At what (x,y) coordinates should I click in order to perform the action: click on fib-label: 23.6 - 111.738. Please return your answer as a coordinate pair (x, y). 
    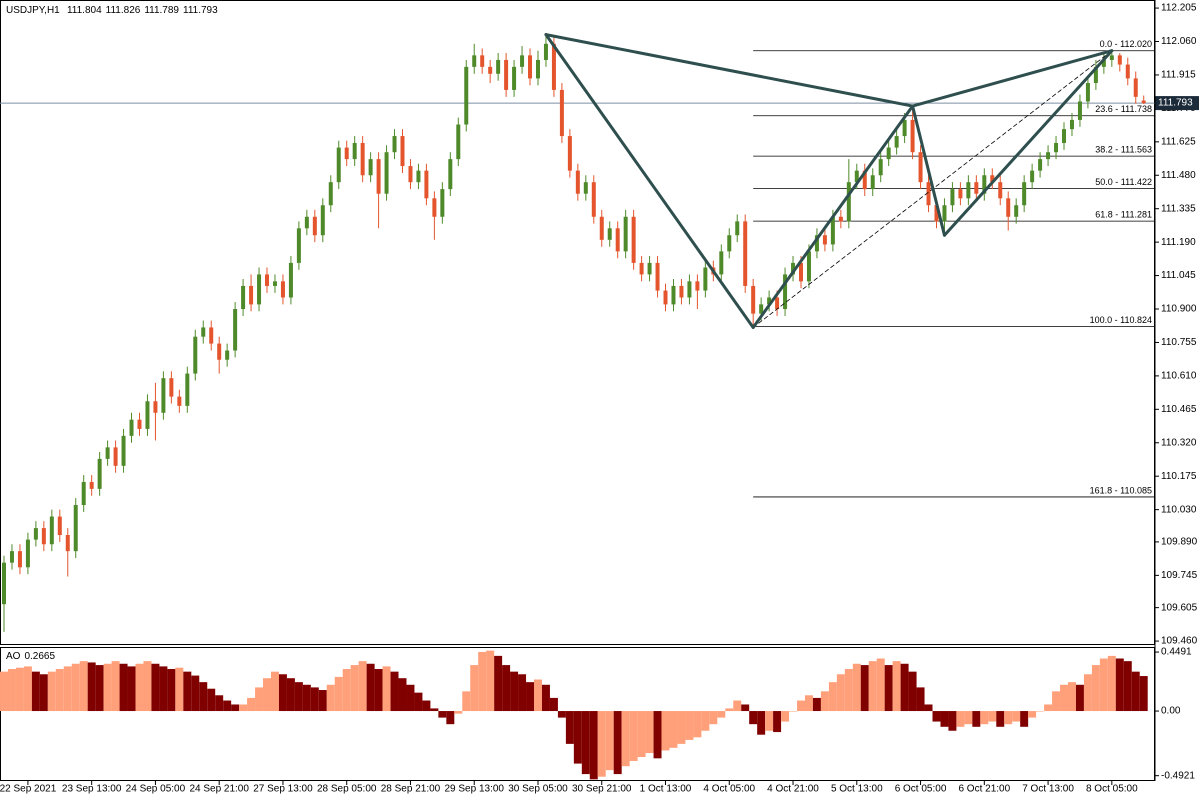
    Looking at the image, I should click on (1123, 109).